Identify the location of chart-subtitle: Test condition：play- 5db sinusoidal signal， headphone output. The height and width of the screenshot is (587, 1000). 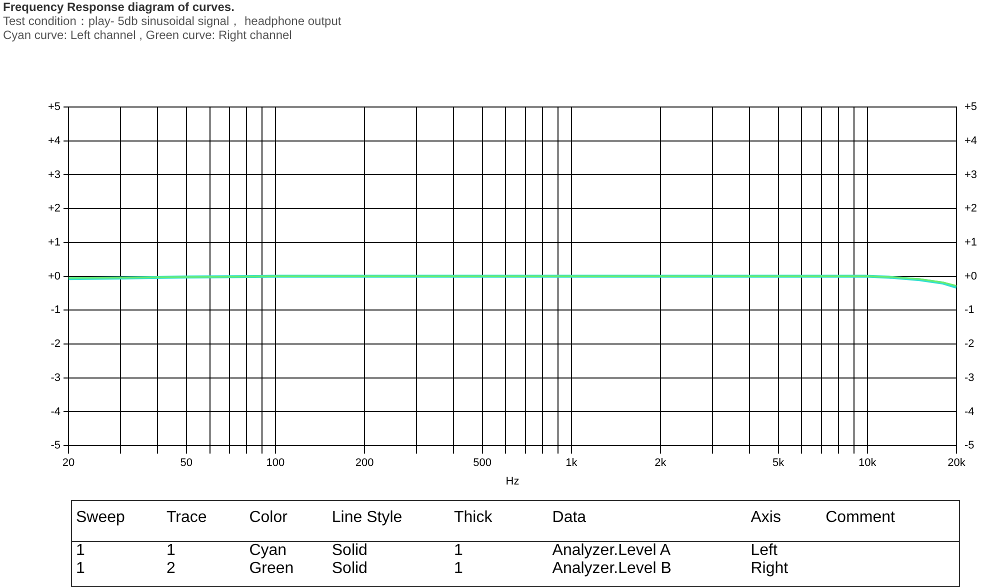
(172, 21).